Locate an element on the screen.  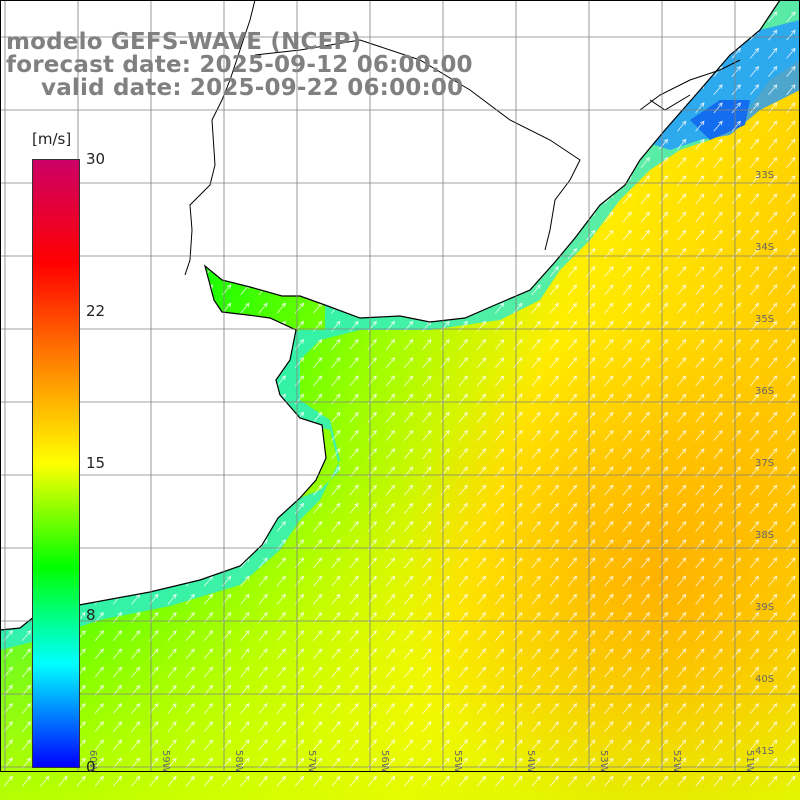
lon-label: 59W is located at coordinates (165, 761).